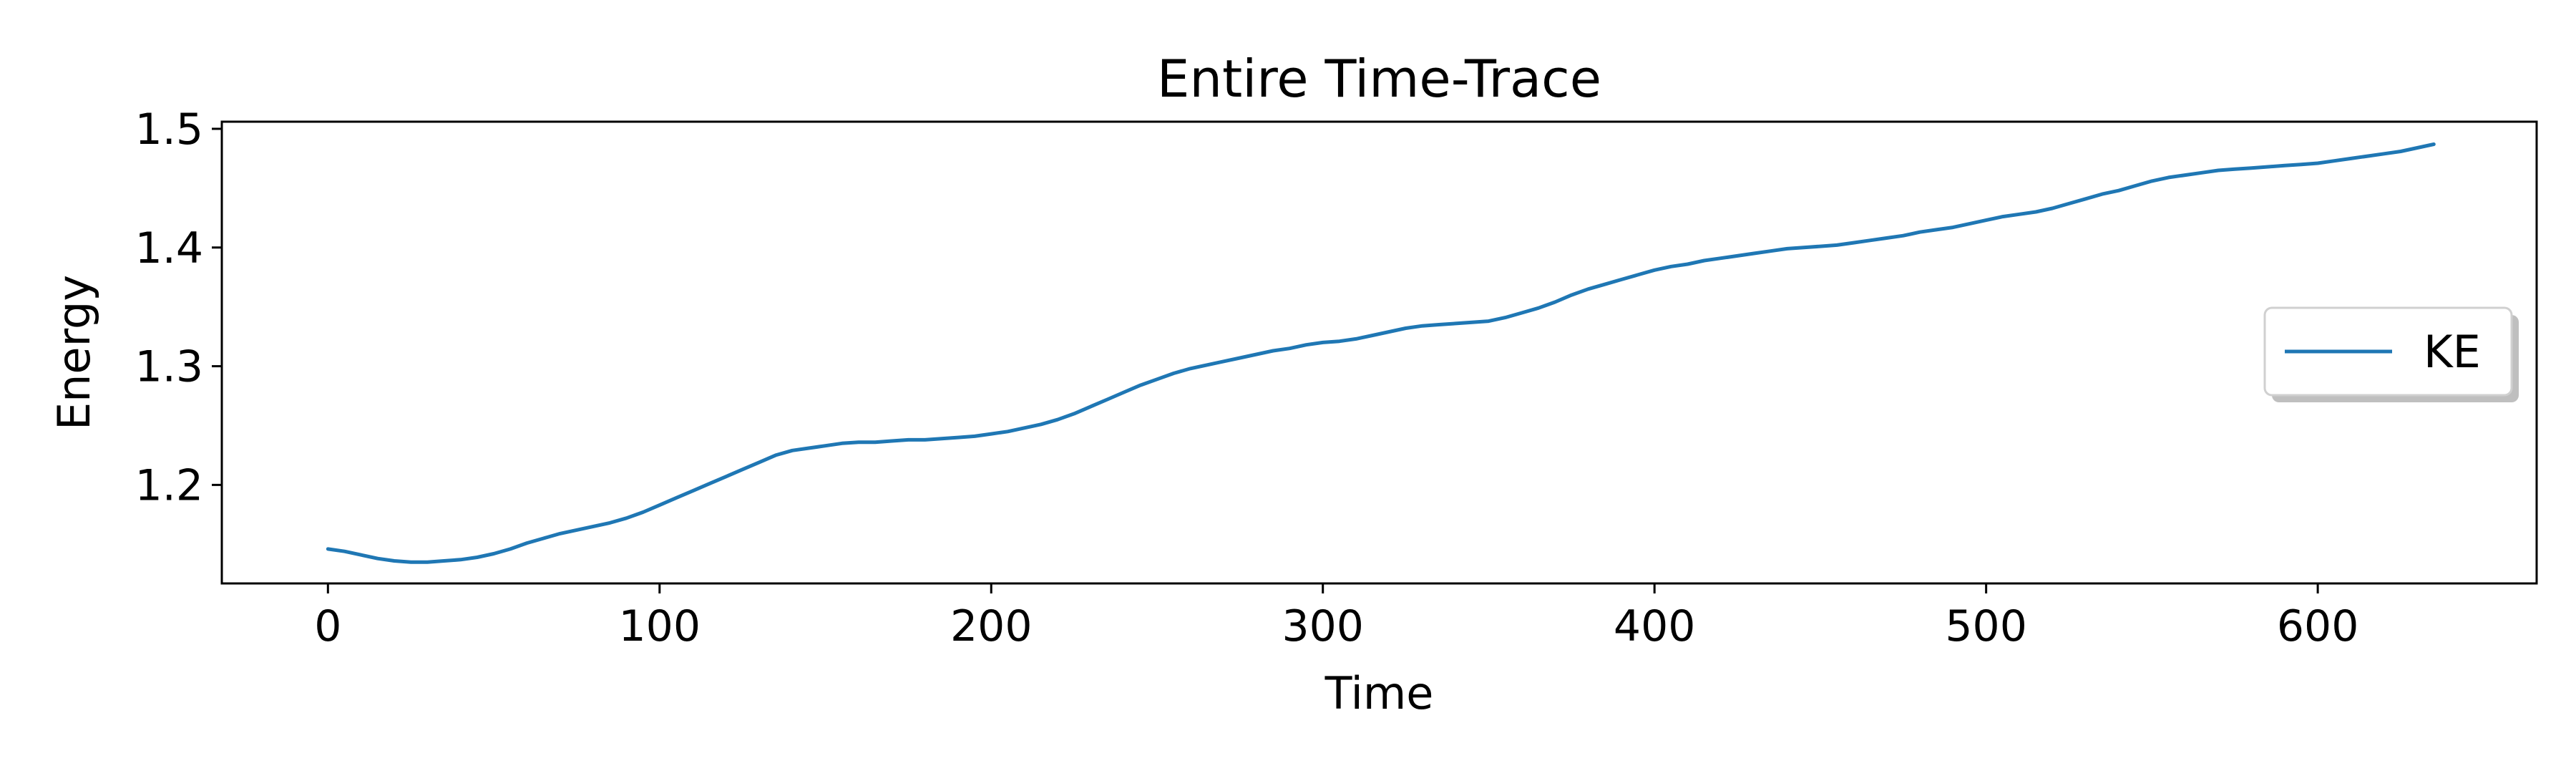  Describe the element at coordinates (169, 248) in the screenshot. I see `y-tick-label: 1.4` at that location.